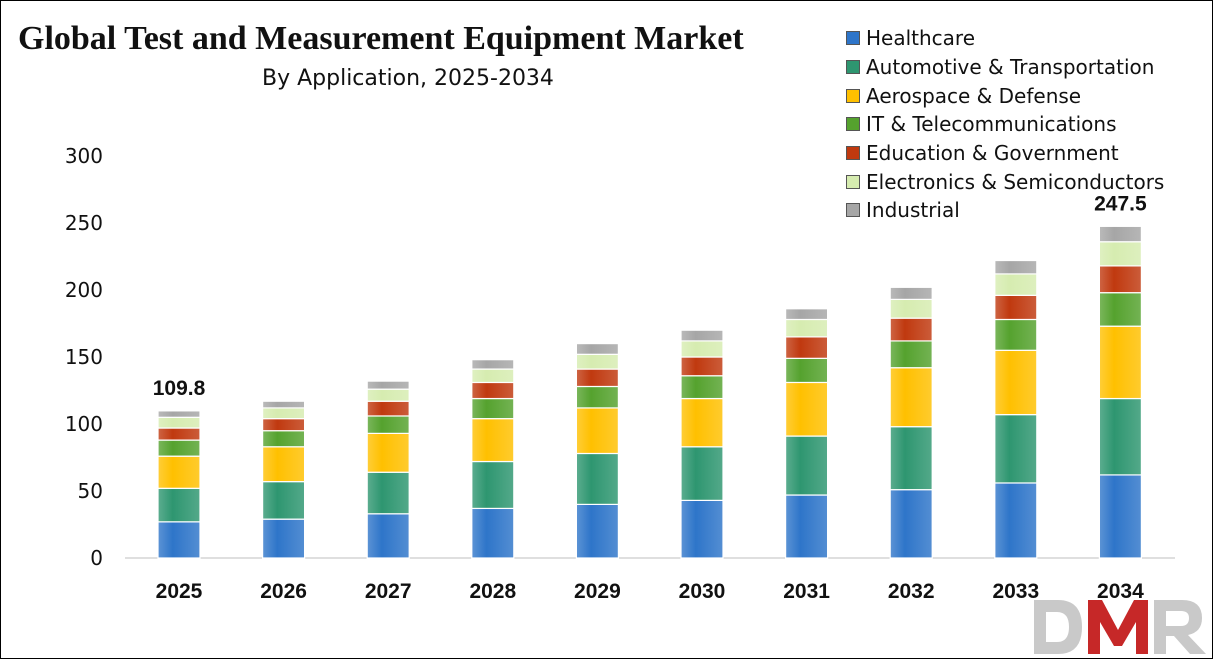 This screenshot has height=661, width=1215. What do you see at coordinates (1120, 591) in the screenshot?
I see `x-tick-label: 2034` at bounding box center [1120, 591].